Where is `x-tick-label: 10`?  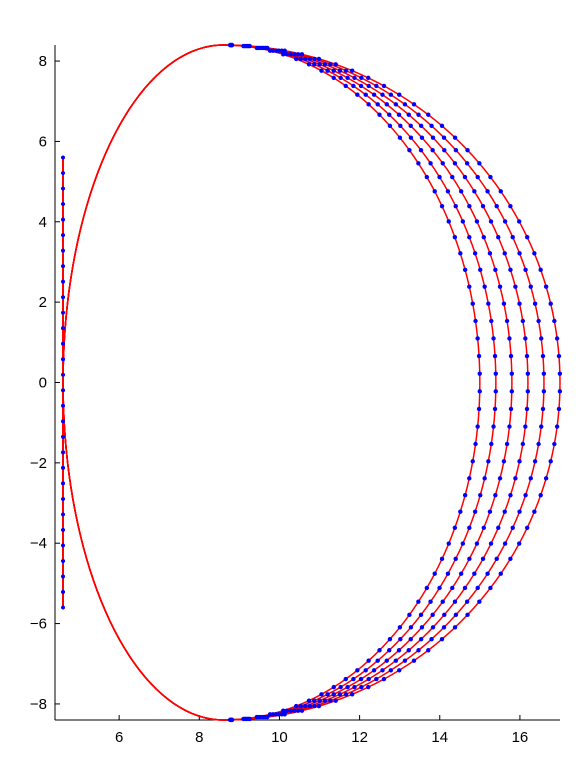 x-tick-label: 10 is located at coordinates (279, 737).